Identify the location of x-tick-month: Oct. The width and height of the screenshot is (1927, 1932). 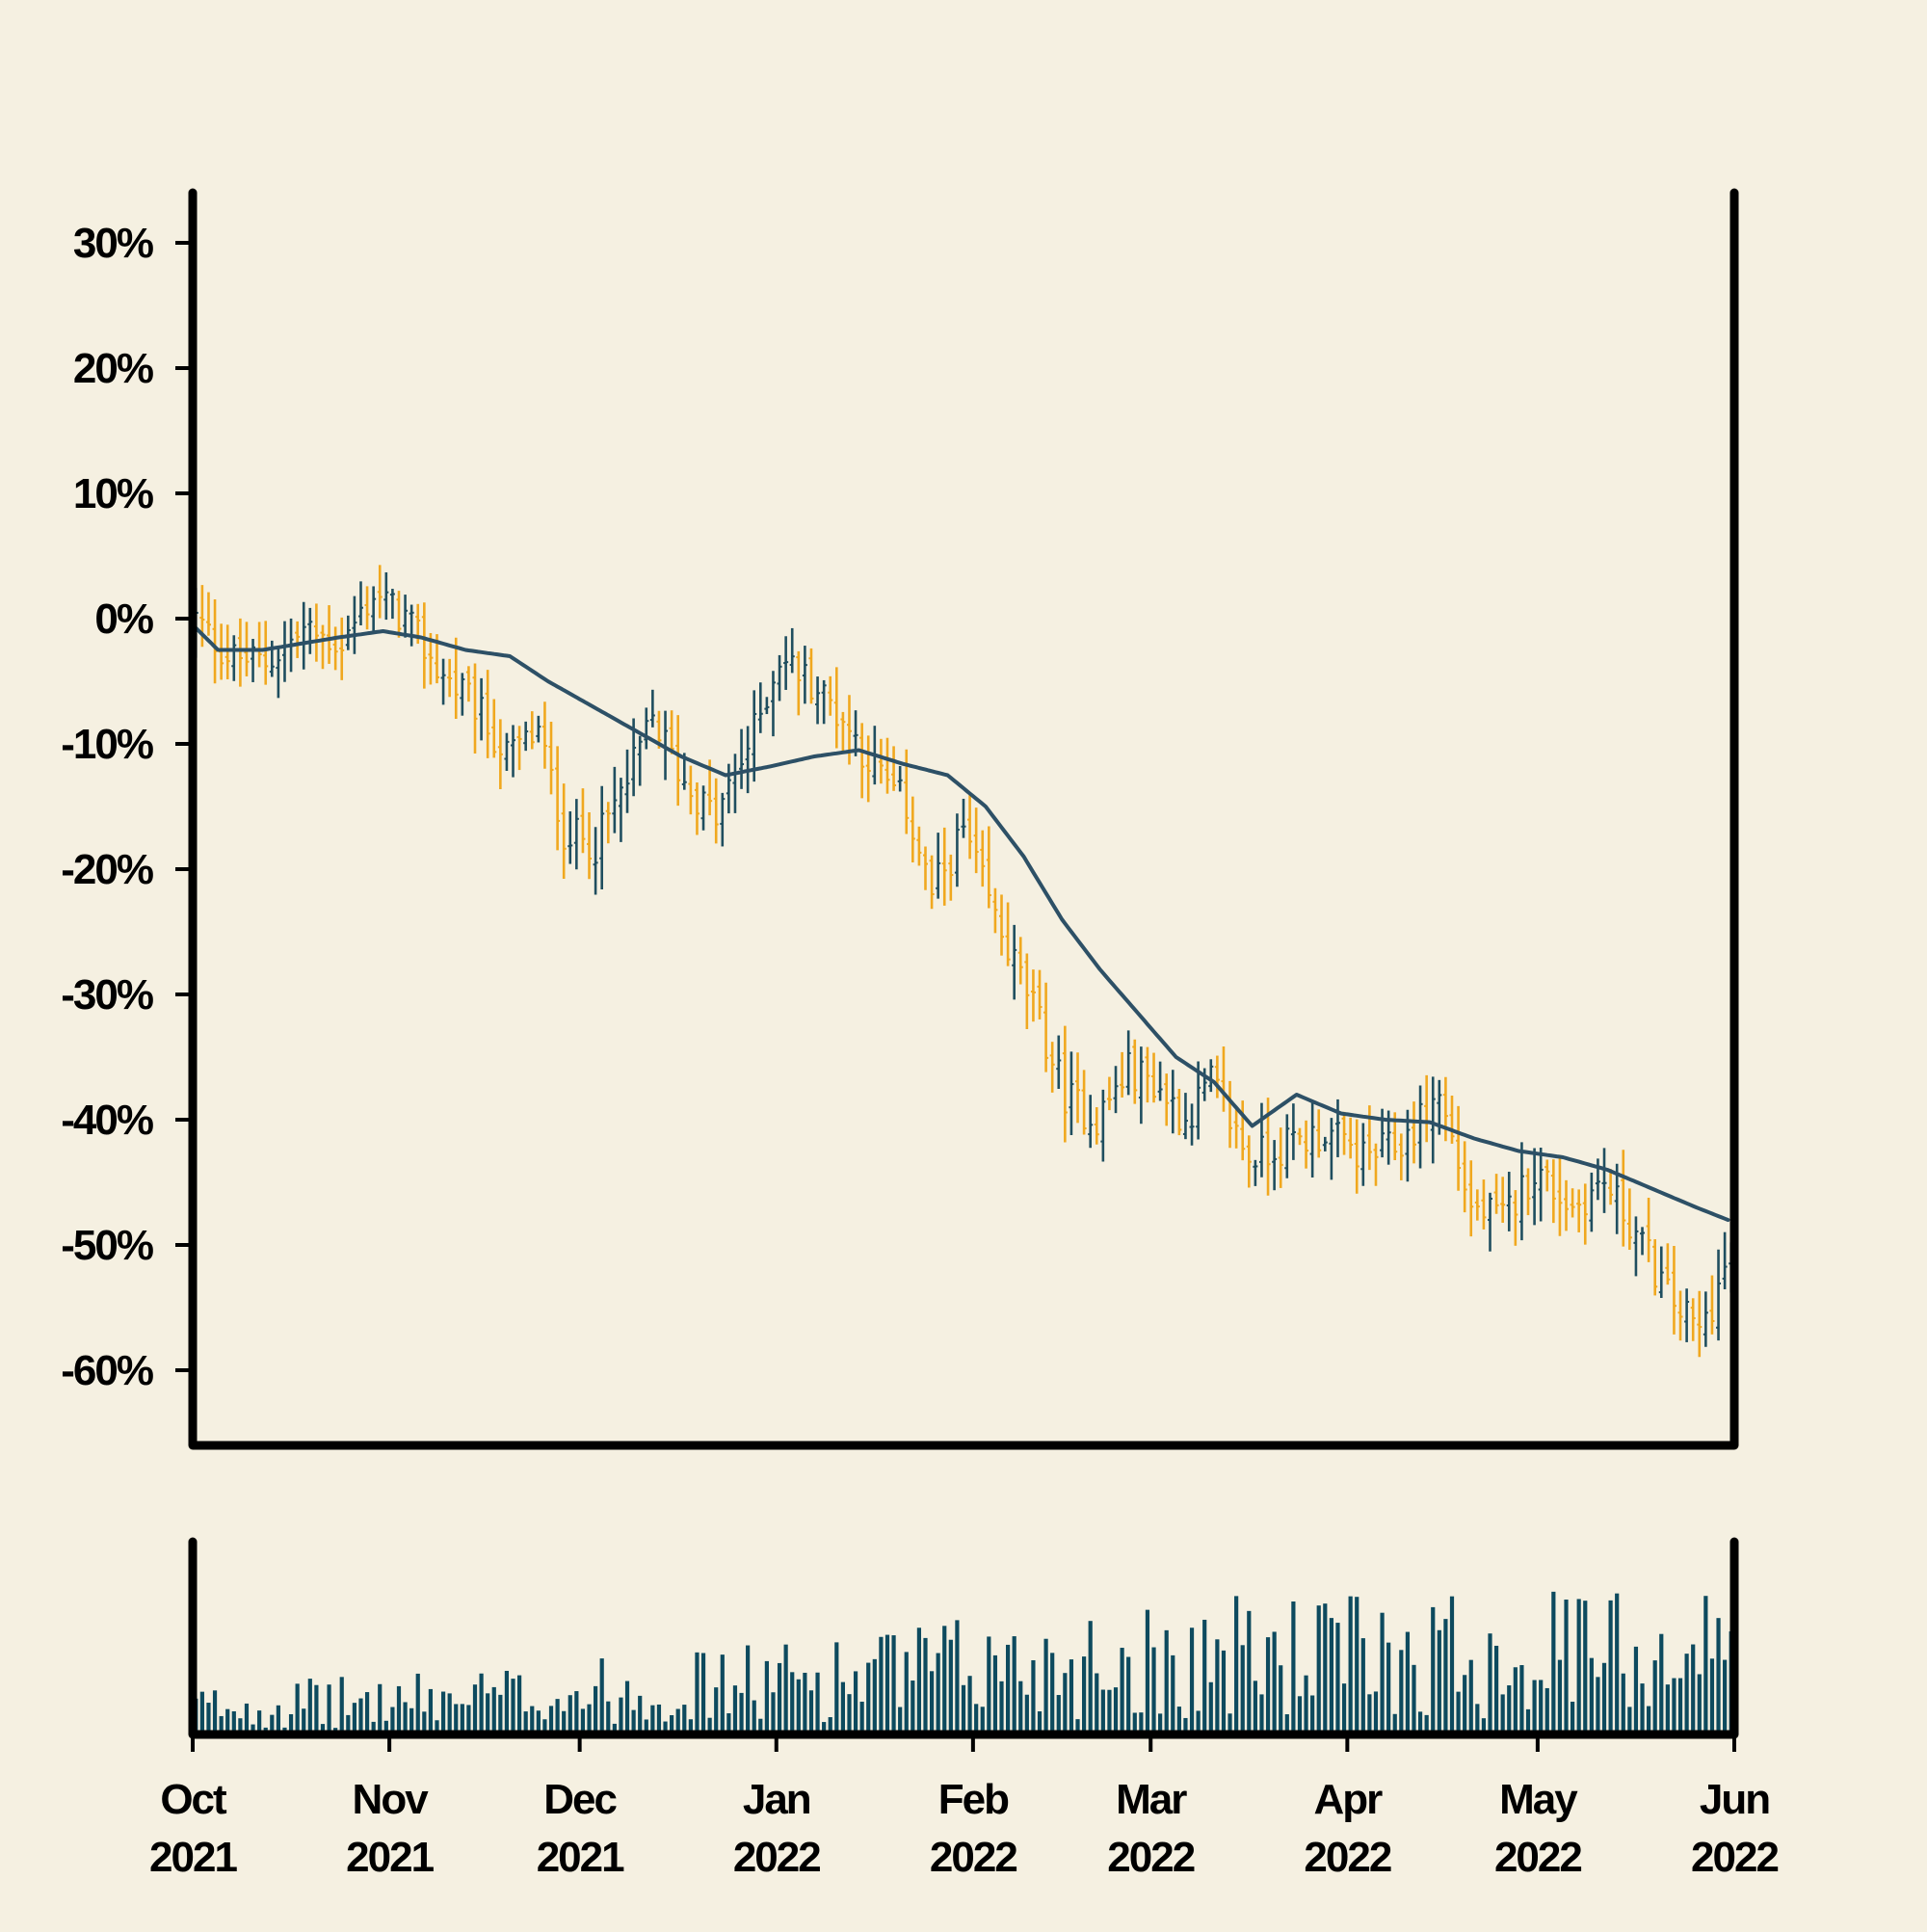
(193, 1799).